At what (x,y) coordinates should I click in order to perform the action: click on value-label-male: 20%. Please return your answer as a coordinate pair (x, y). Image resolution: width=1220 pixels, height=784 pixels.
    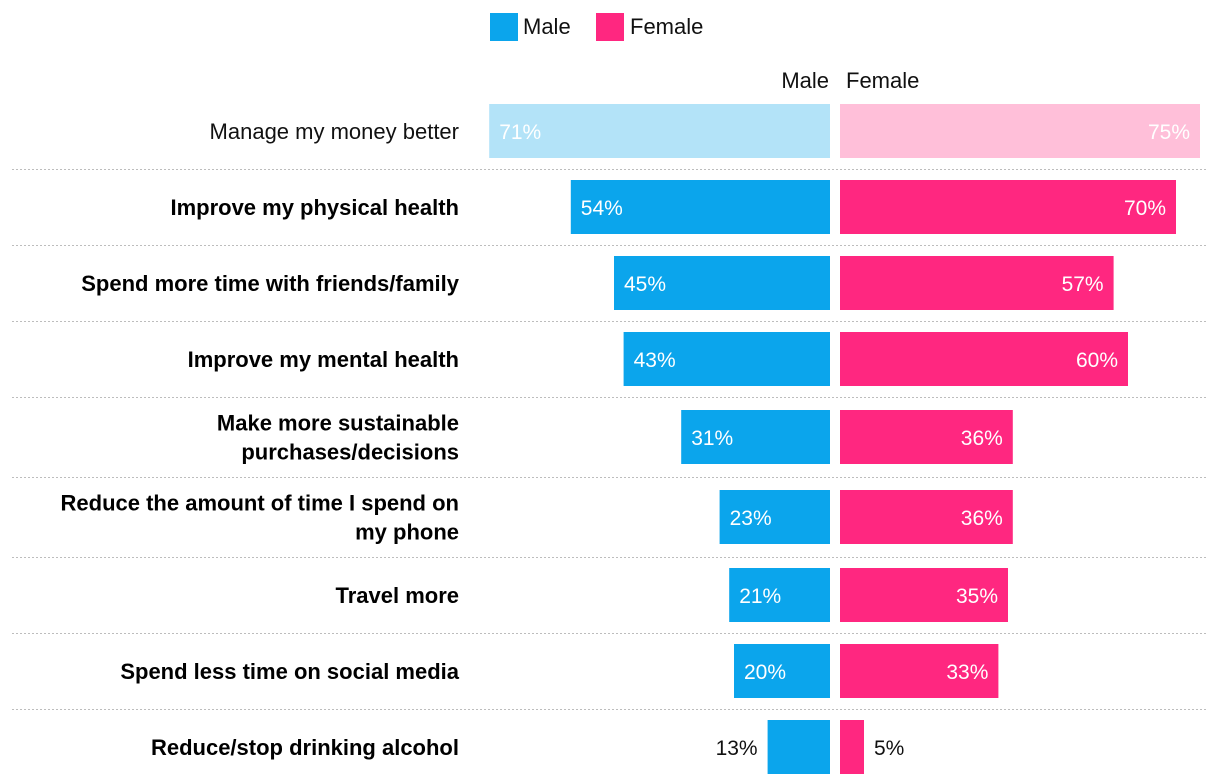
    Looking at the image, I should click on (765, 672).